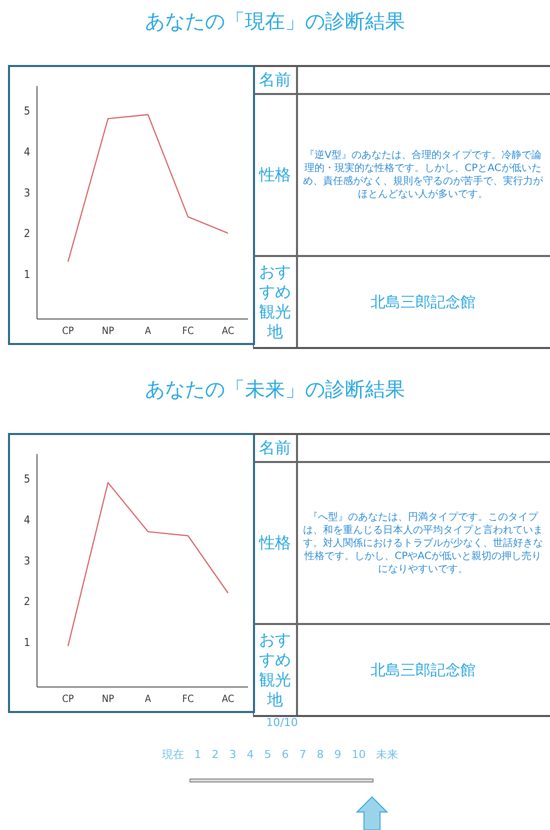  Describe the element at coordinates (423, 543) in the screenshot. I see `text: 『へ型』のあなたは、円満タイプです。このタイプは、和を重んじる日本人の平均タイプと言われています。対人関係におけるトラブルが少なく、世話好きな性格です。しかし、CPやACが低いと親切の押し売りになりやすいです。` at that location.